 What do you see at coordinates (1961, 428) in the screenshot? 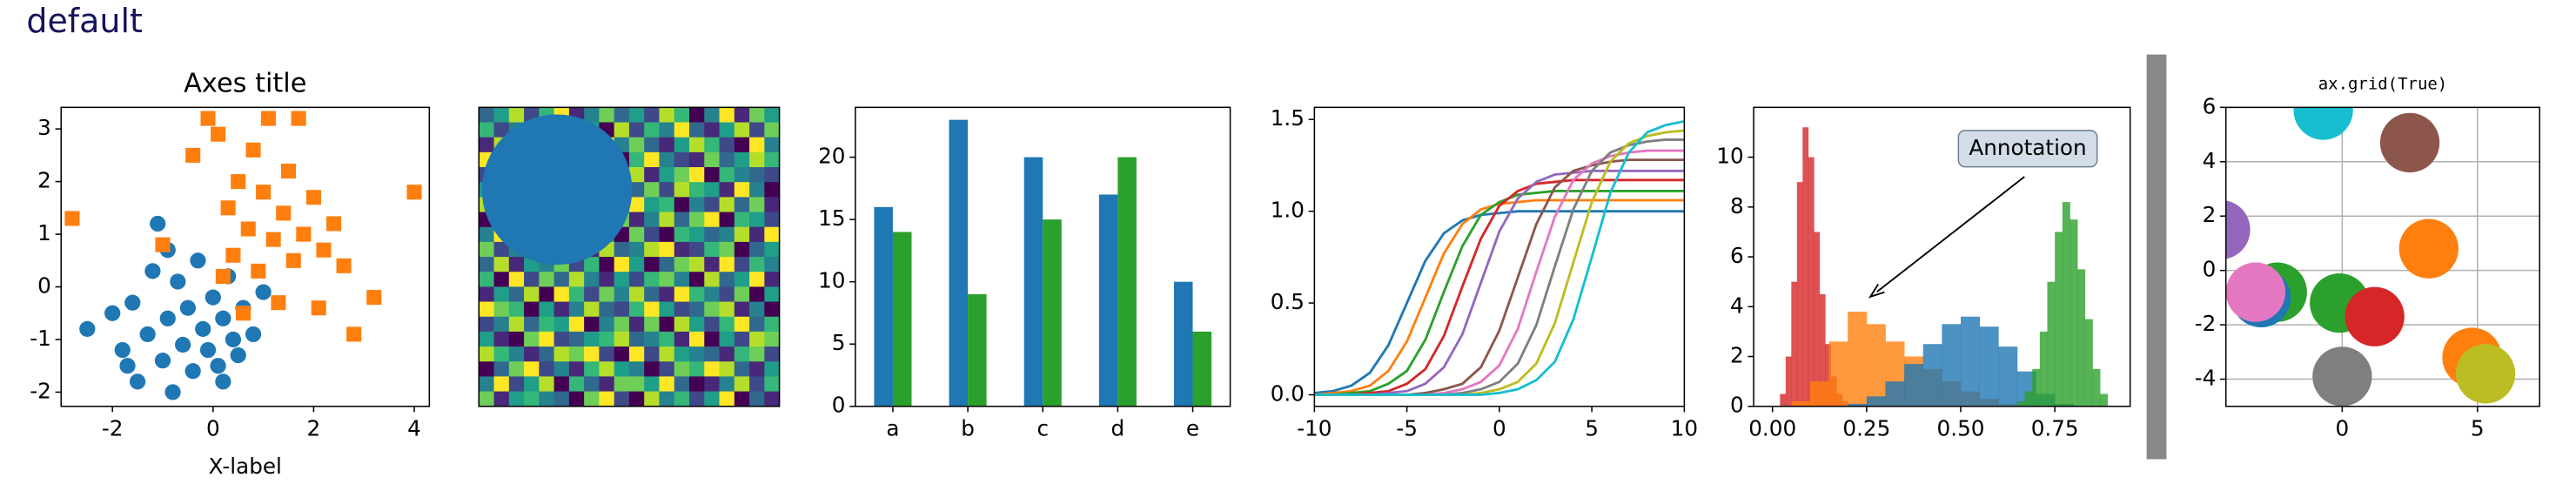
I see `x-tick-label: 0.50` at bounding box center [1961, 428].